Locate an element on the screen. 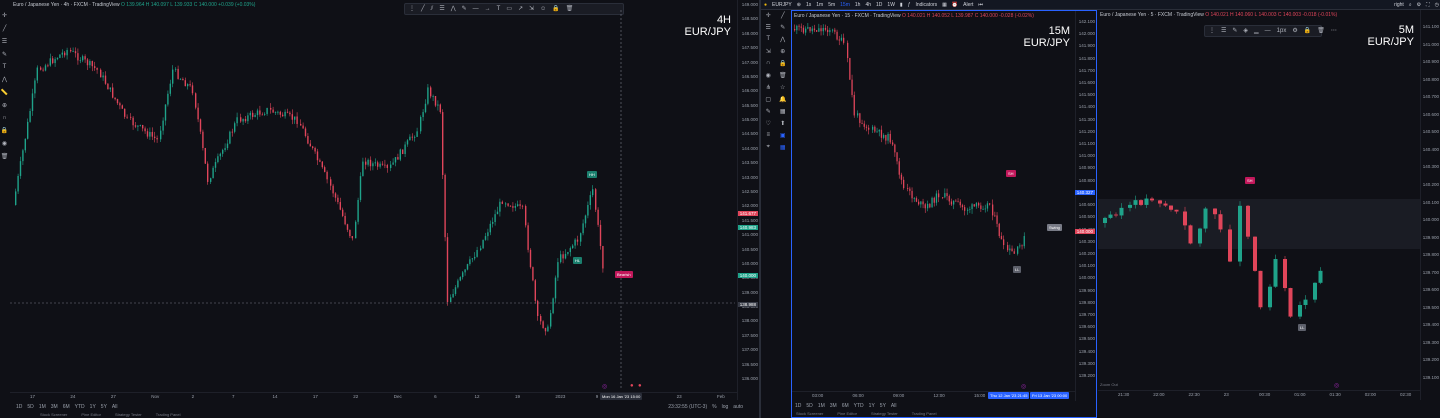 This screenshot has width=1440, height=418. arrow-icon: ↗ is located at coordinates (521, 8).